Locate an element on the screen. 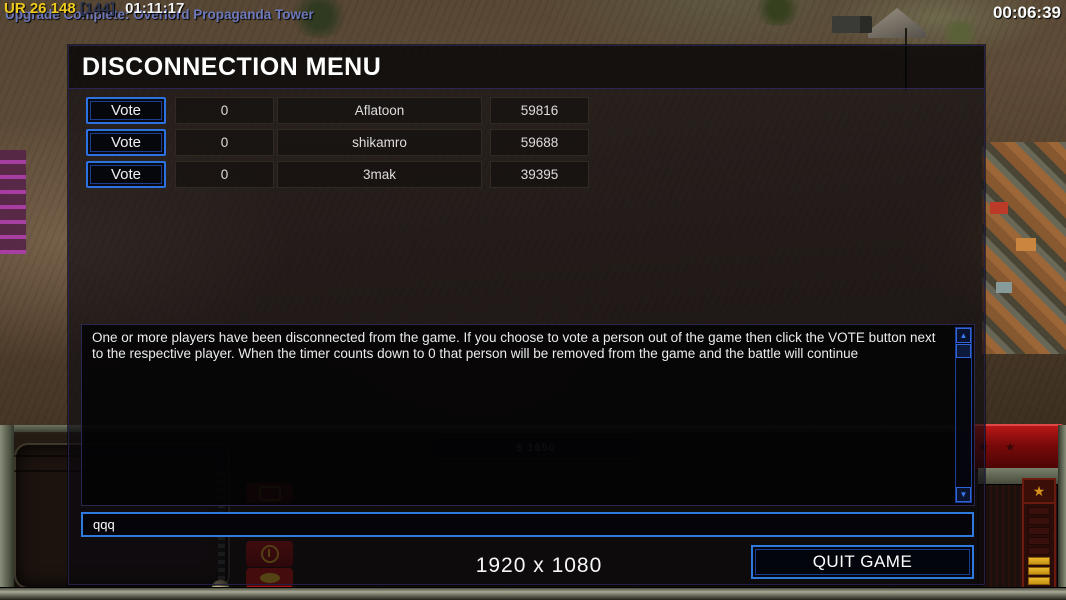 This screenshot has width=1066, height=600. player-name-value: 3mak is located at coordinates (379, 174).